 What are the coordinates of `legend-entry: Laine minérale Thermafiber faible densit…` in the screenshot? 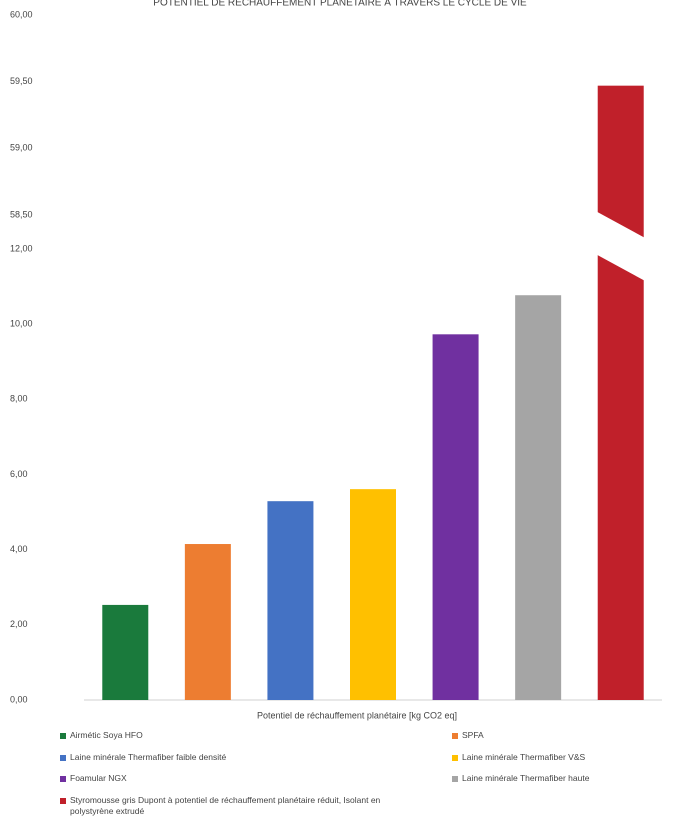 It's located at (175, 757).